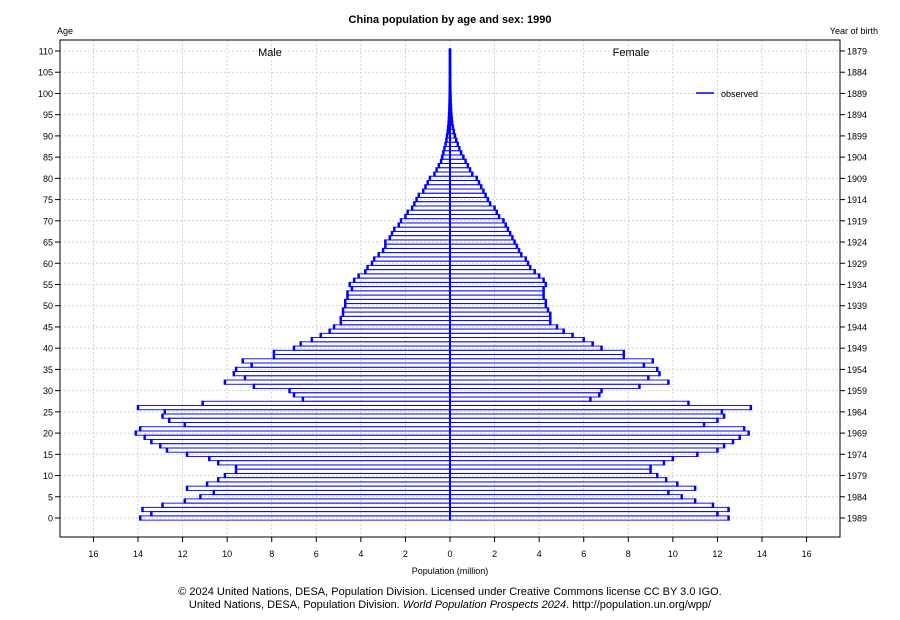 This screenshot has width=900, height=620. I want to click on age-tick-label: 35, so click(48, 370).